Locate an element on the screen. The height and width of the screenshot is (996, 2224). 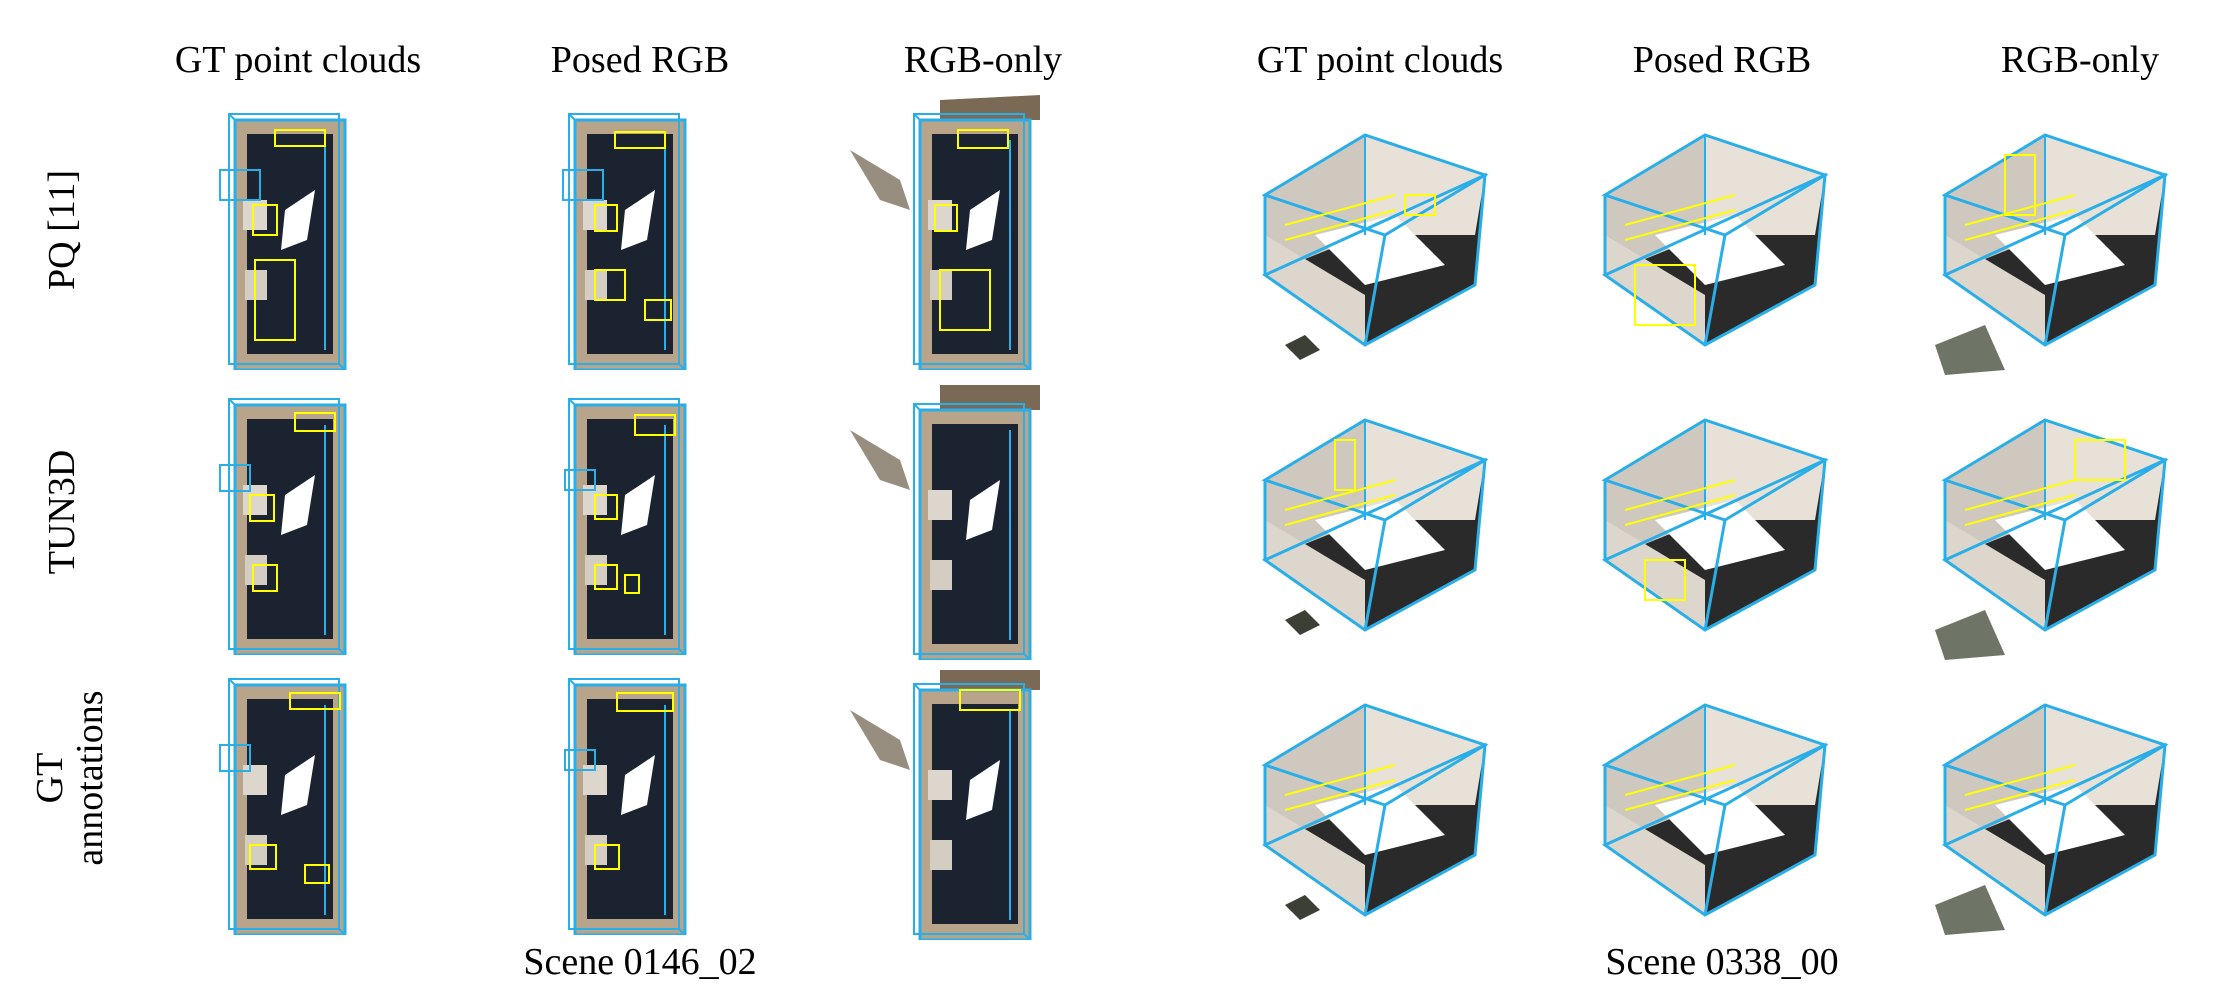
row-label-gt-line1: GT is located at coordinates (50, 778).